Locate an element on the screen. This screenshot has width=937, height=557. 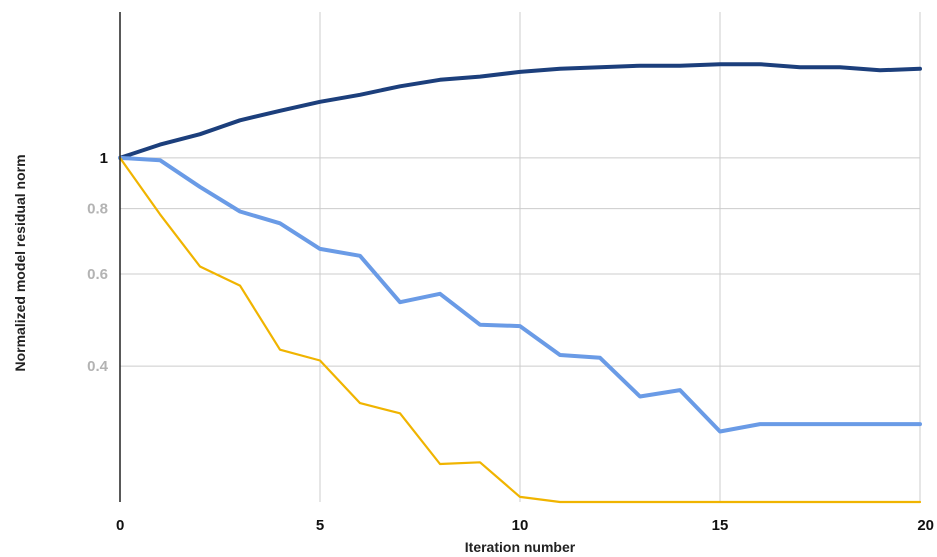
x-tick-label: 0 is located at coordinates (120, 525).